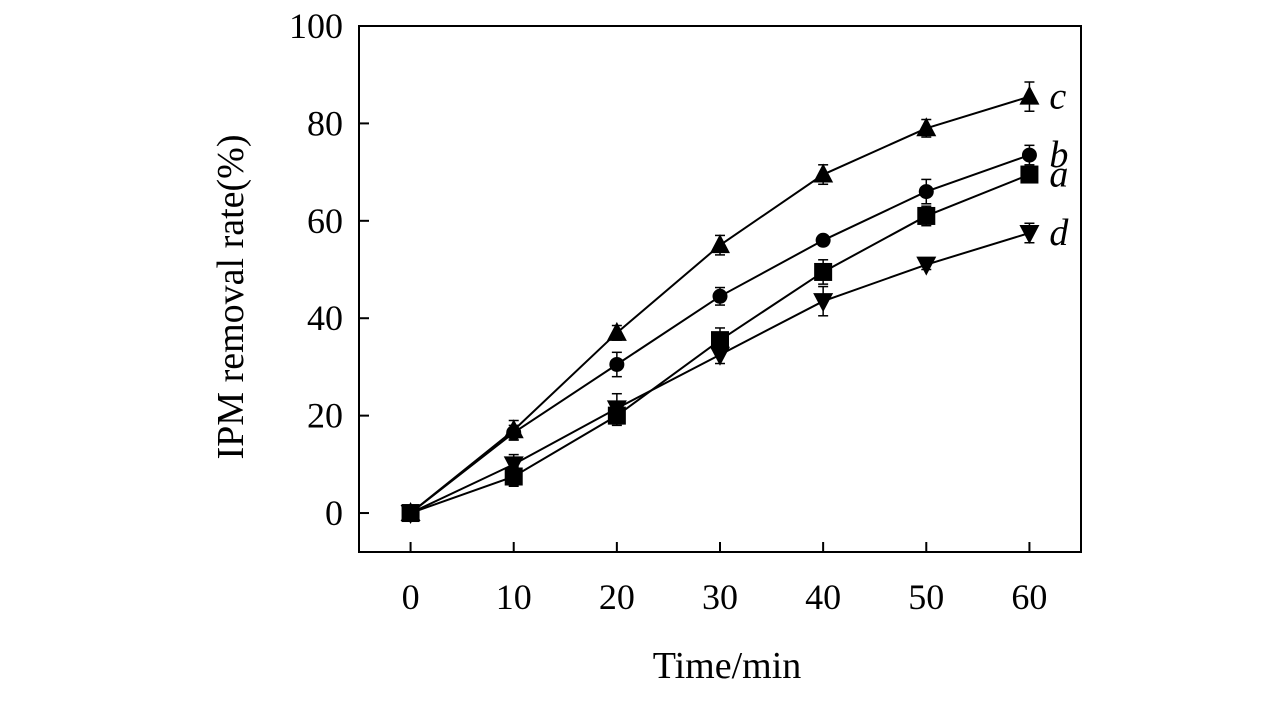  What do you see at coordinates (823, 597) in the screenshot?
I see `x-tick-label: 40` at bounding box center [823, 597].